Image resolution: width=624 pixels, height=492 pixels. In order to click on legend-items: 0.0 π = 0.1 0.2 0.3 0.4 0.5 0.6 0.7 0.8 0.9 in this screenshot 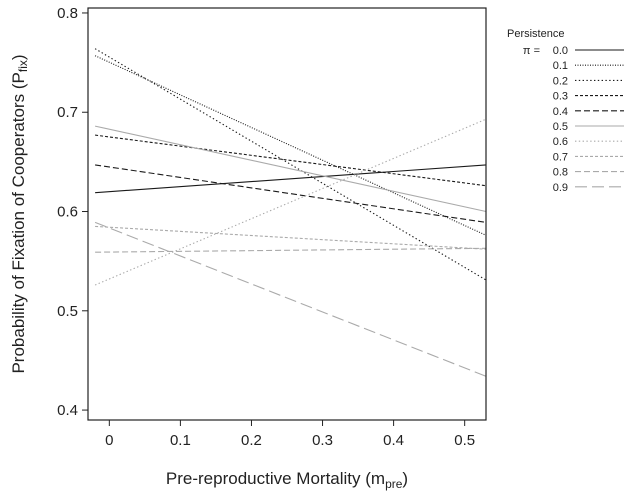, I will do `click(573, 119)`.